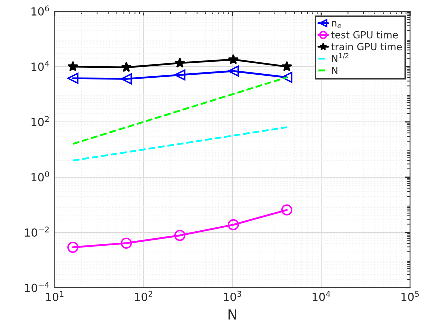  I want to click on legend-label: N$^{1/2}$, so click(340, 57).